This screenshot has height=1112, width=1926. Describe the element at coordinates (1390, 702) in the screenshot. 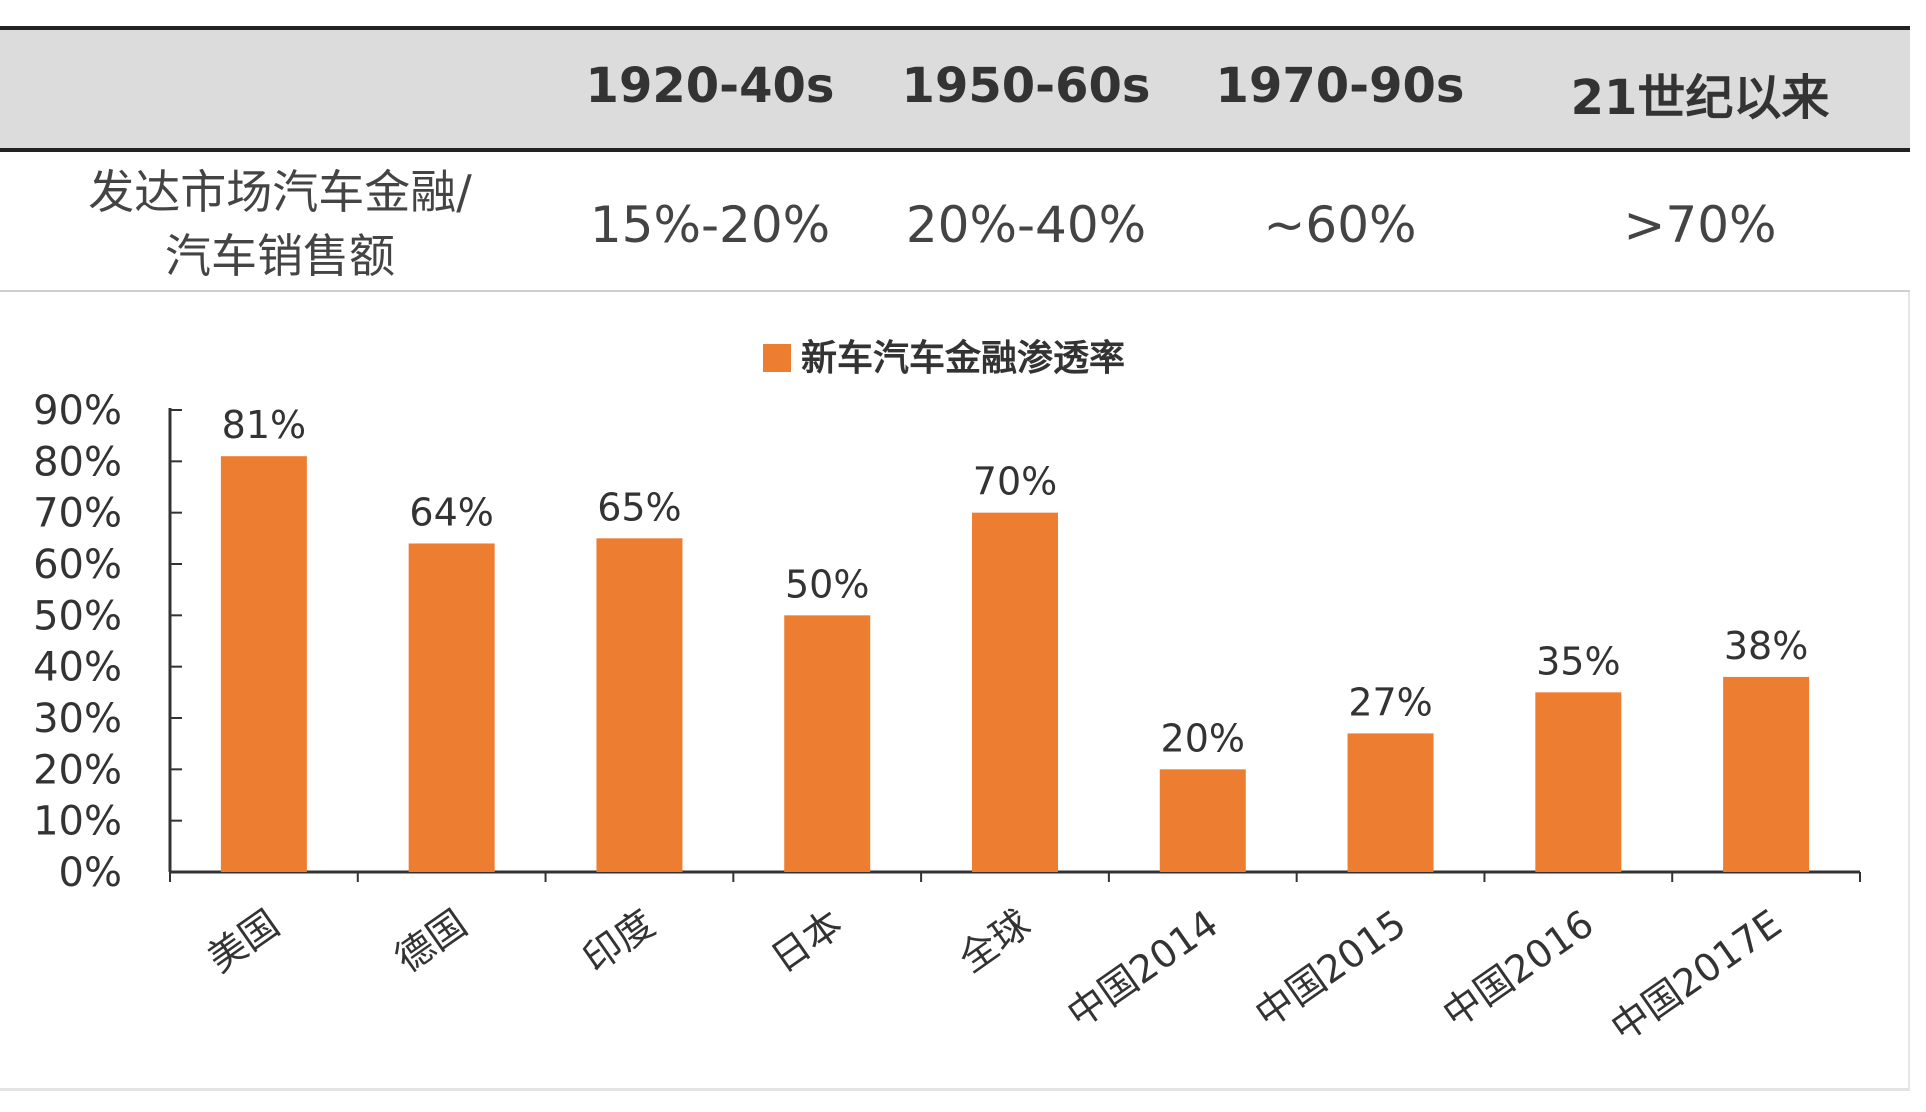

I see `data-label-7: 27%` at that location.